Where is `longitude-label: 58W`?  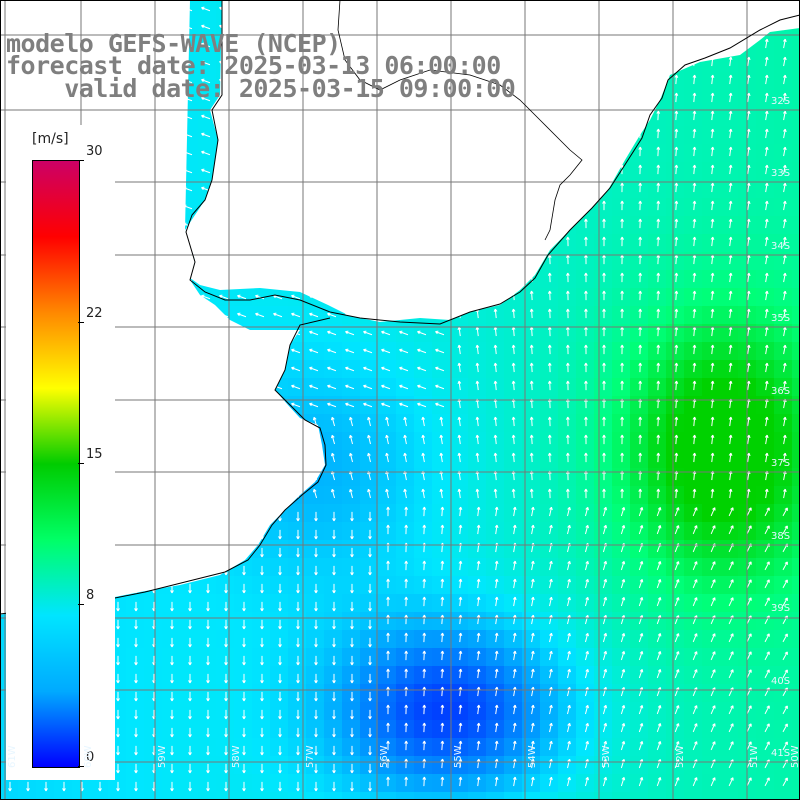 longitude-label: 58W is located at coordinates (236, 756).